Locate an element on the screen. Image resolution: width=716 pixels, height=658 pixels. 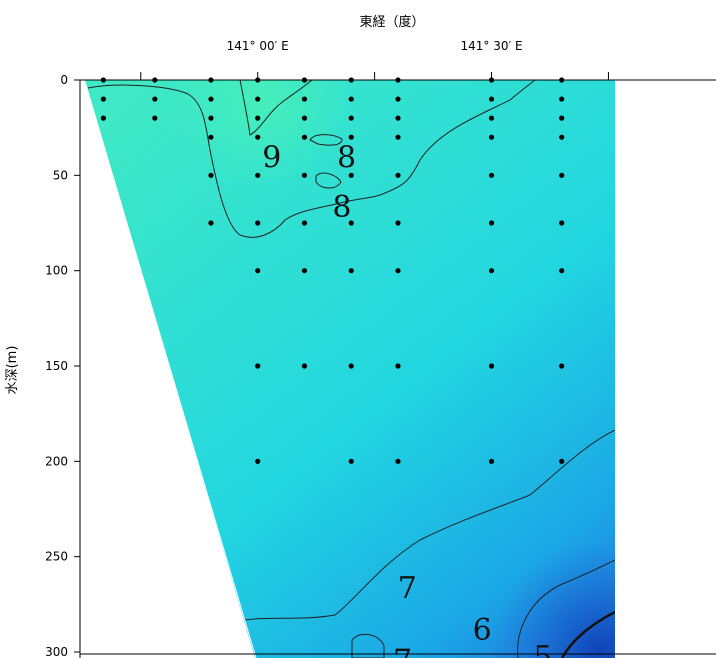
y-tick-label: 150 is located at coordinates (56, 366).